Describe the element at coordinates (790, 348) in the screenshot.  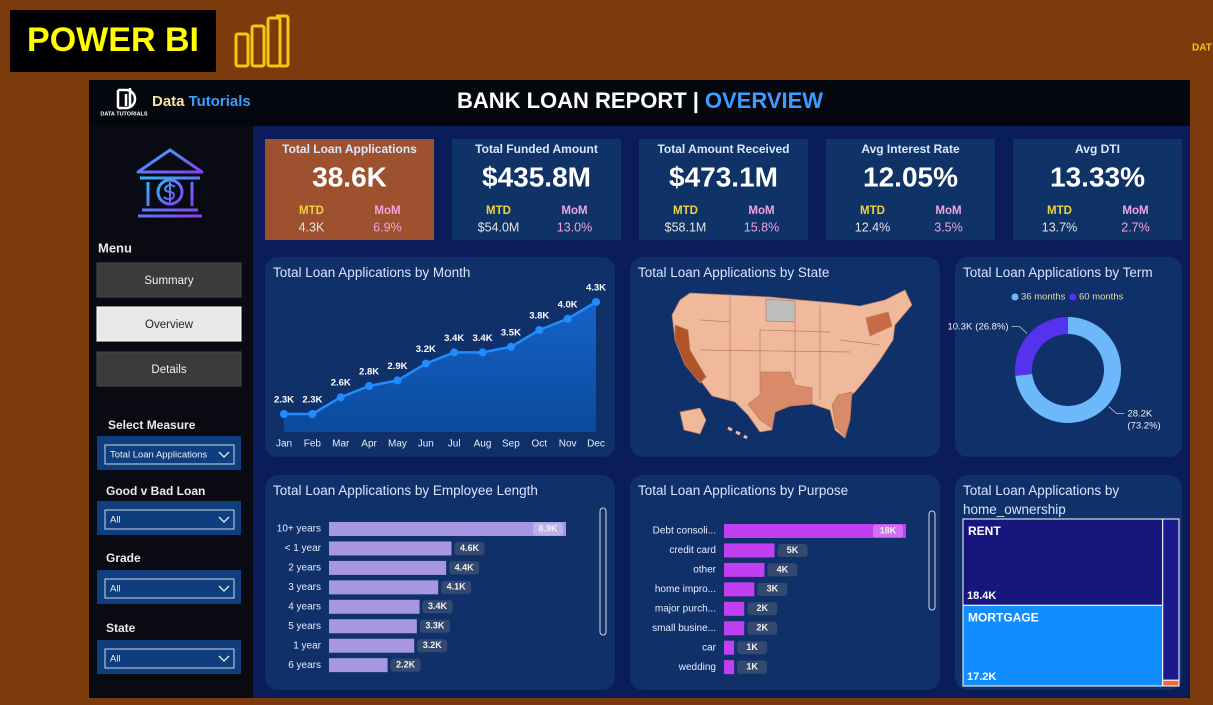
I see `map-borders` at that location.